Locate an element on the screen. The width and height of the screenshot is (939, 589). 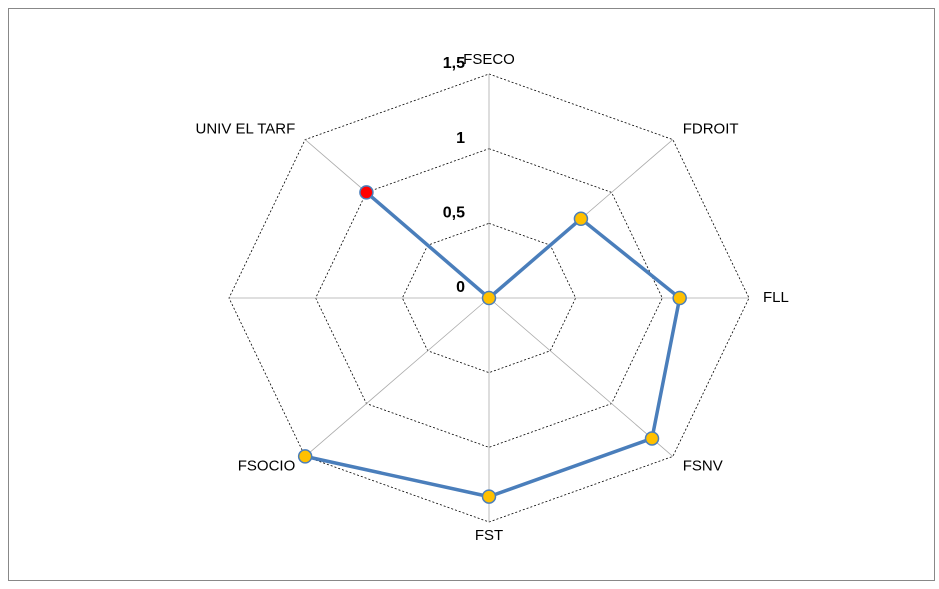
category-label: FST is located at coordinates (489, 535).